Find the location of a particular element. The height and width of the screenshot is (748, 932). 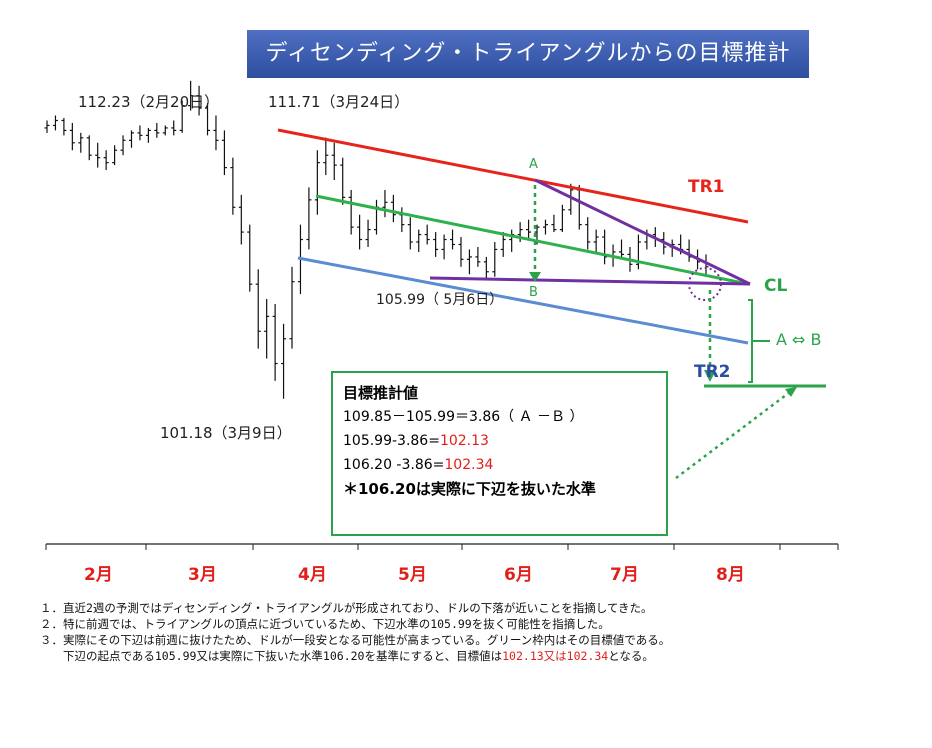

label-b: B is located at coordinates (533, 292).